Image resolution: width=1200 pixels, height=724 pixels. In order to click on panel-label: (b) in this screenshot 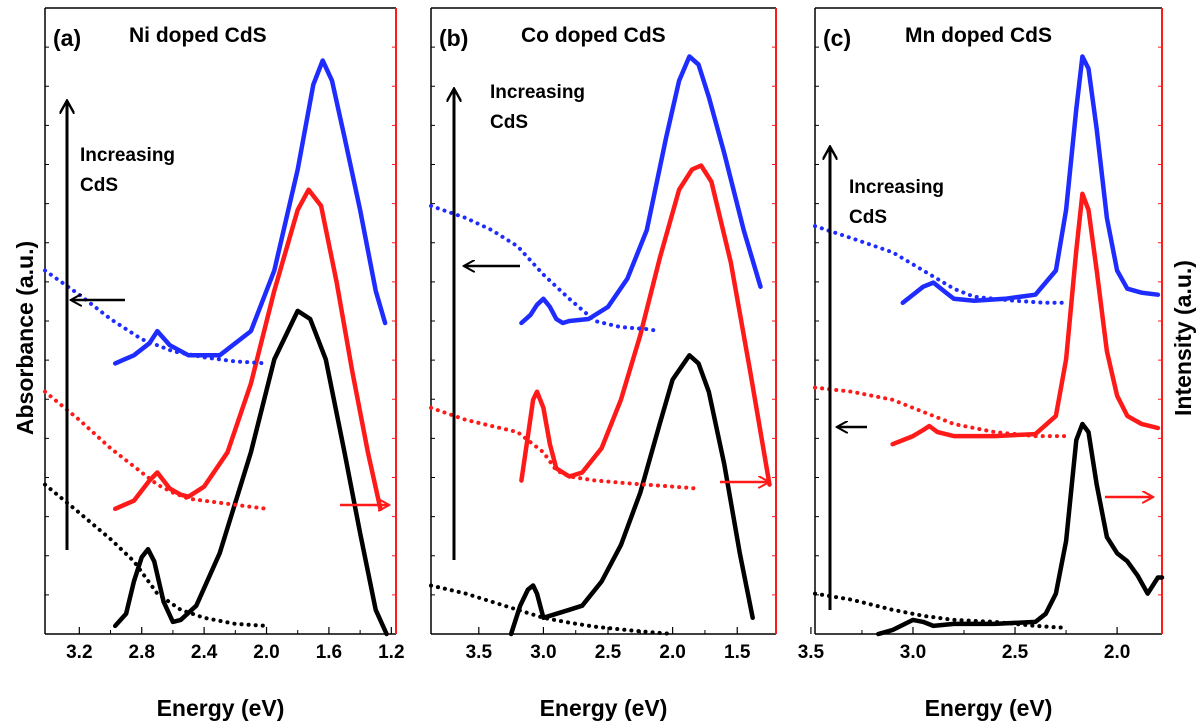, I will do `click(453, 38)`.